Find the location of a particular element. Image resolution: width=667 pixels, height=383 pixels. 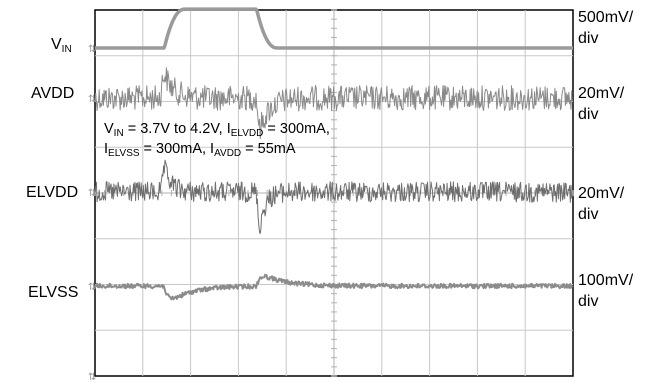

conditions-line1: VIN = 3.7V to 4.2V, IELVDD = 300mA, is located at coordinates (217, 130).